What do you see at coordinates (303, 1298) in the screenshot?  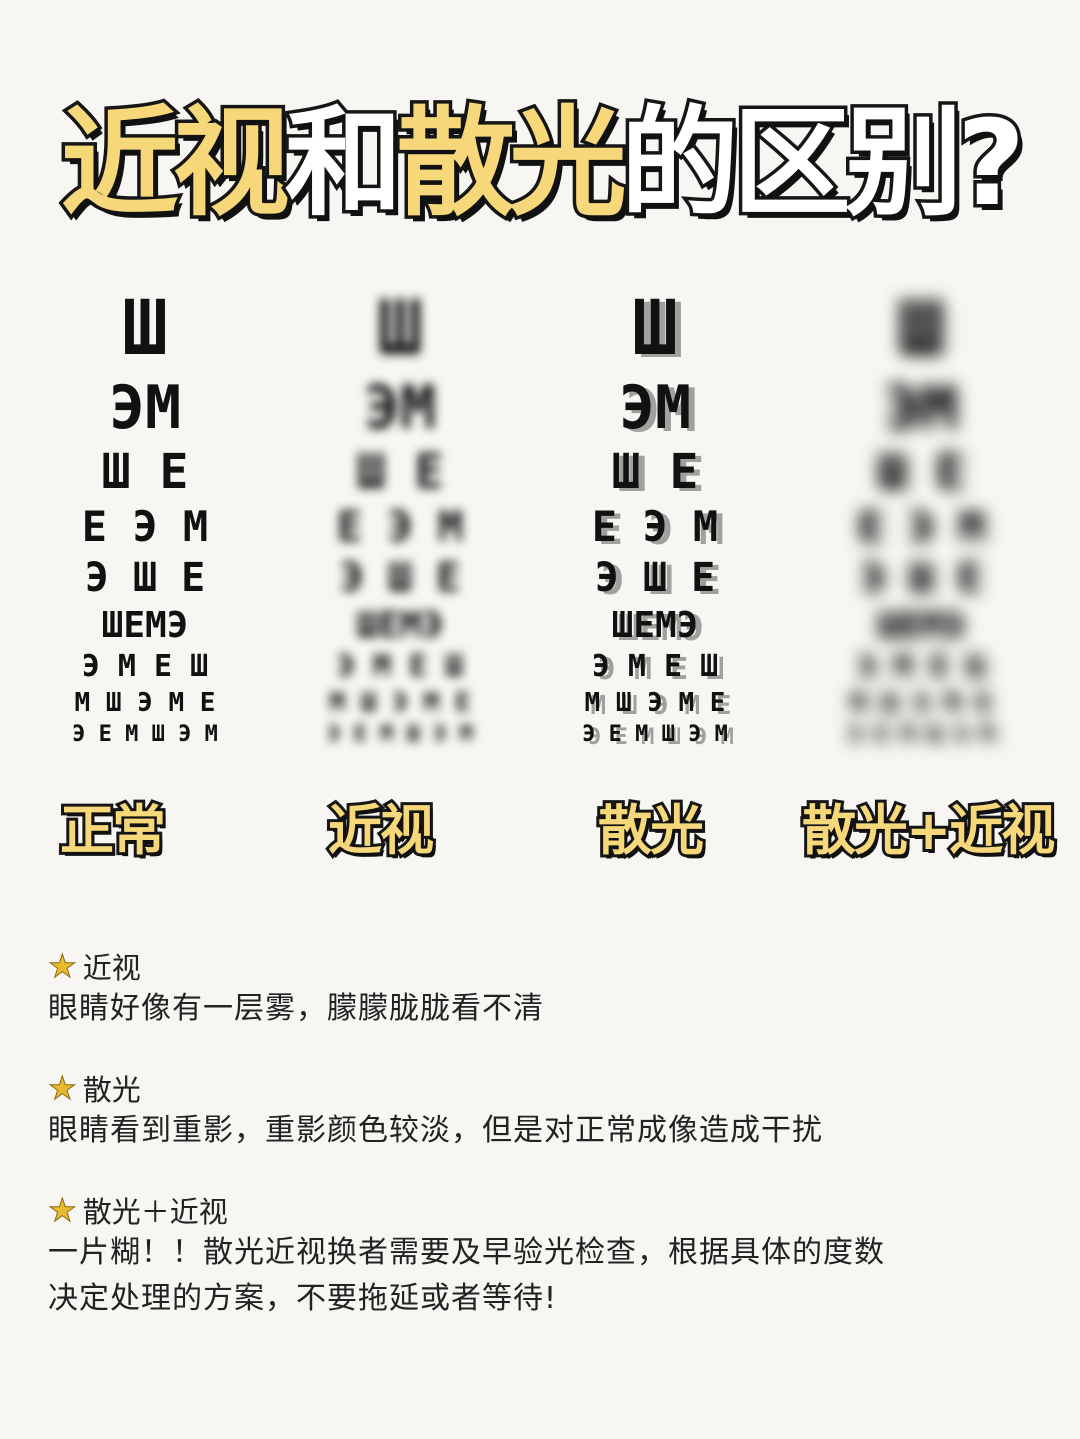 I see `note-body-line-2: 决定处理的方案，不要拖延或者等待!` at bounding box center [303, 1298].